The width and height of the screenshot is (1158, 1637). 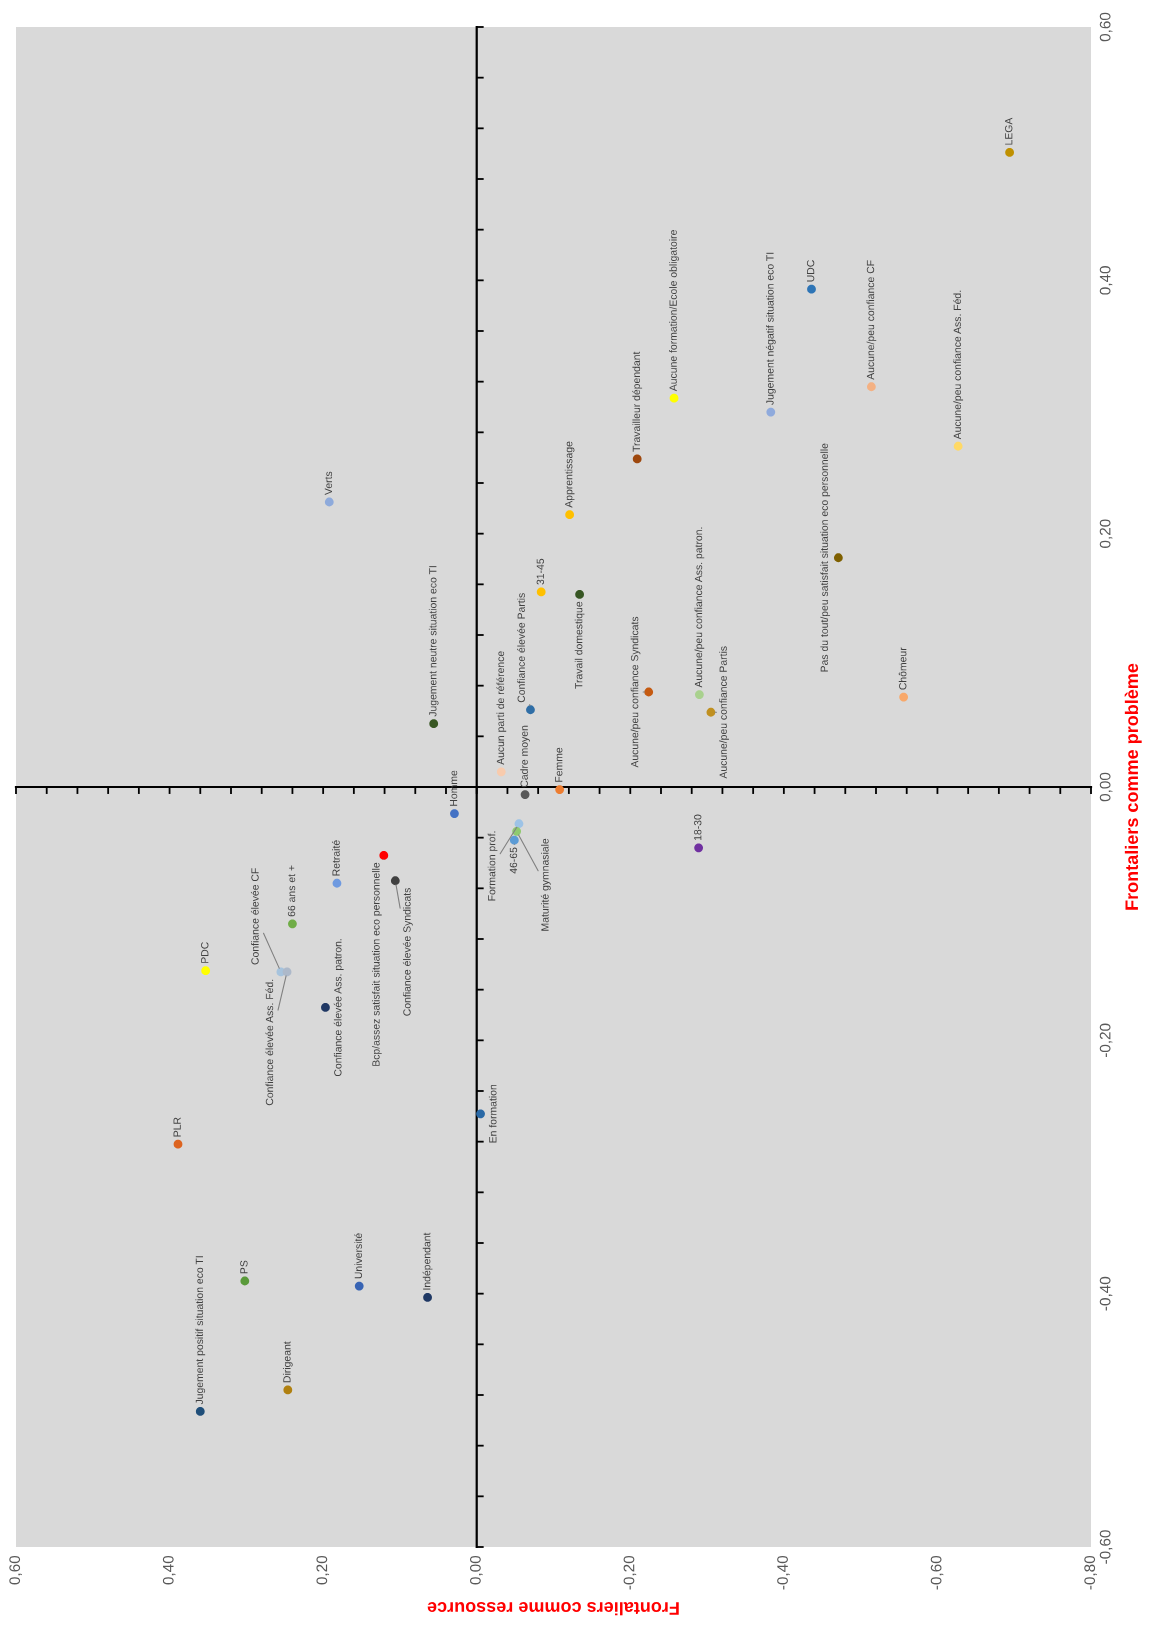 What do you see at coordinates (559, 764) in the screenshot?
I see `text: Femme` at bounding box center [559, 764].